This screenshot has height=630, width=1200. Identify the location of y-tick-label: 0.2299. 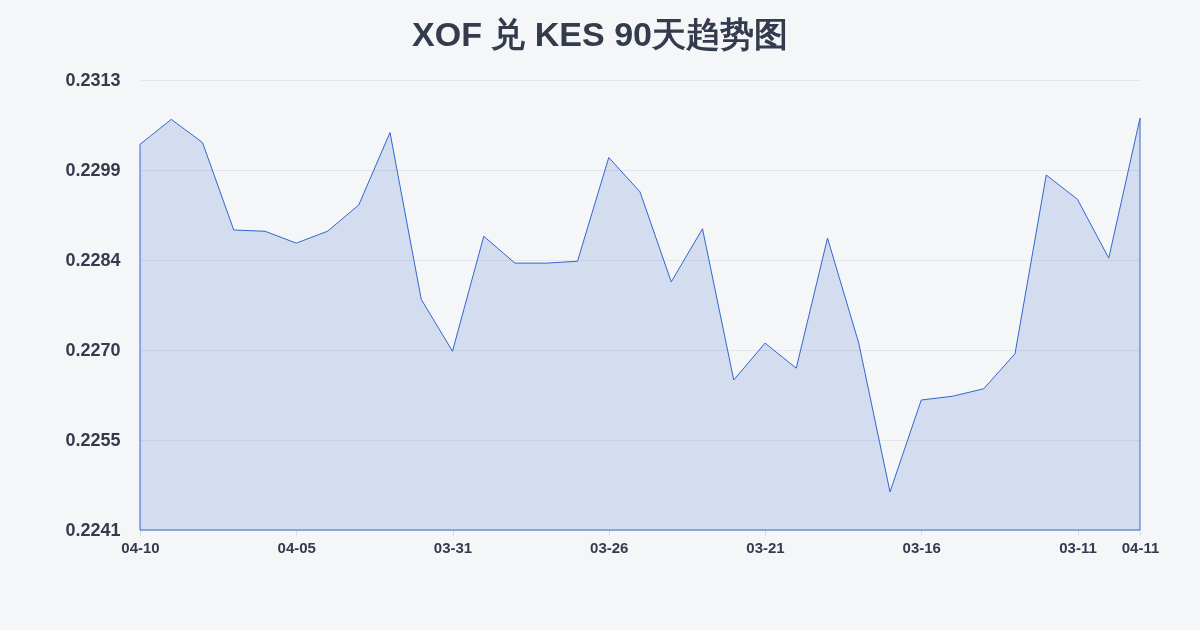
(93, 169).